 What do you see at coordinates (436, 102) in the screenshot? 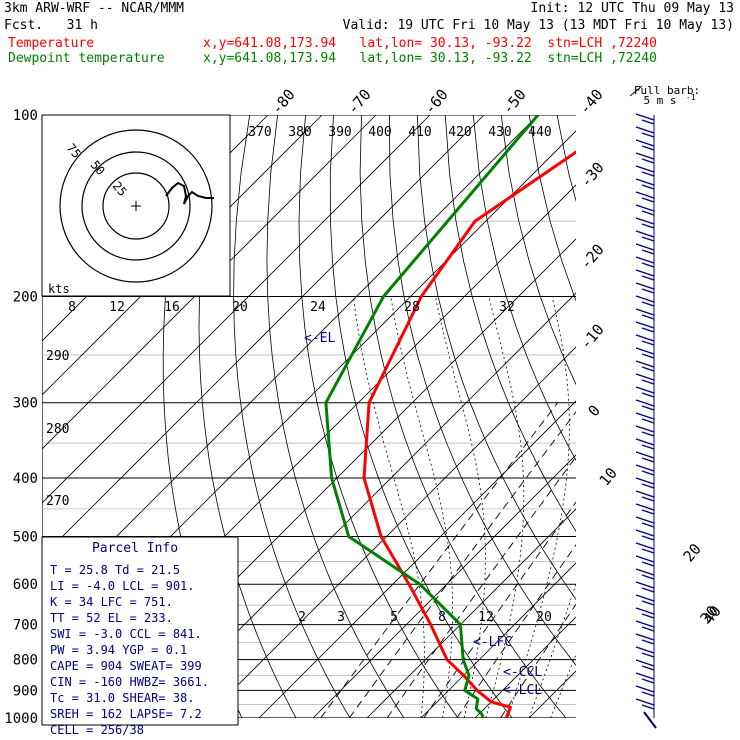
I see `isotherm-top-label: -60` at bounding box center [436, 102].